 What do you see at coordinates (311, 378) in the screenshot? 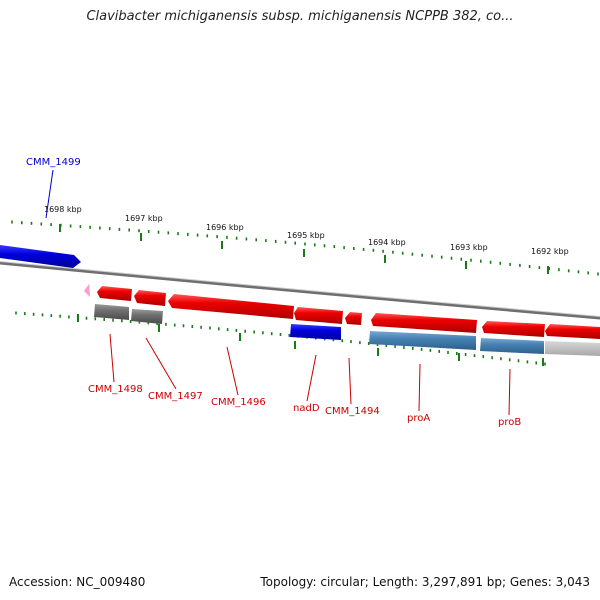
I see `leader-line-nadD` at bounding box center [311, 378].